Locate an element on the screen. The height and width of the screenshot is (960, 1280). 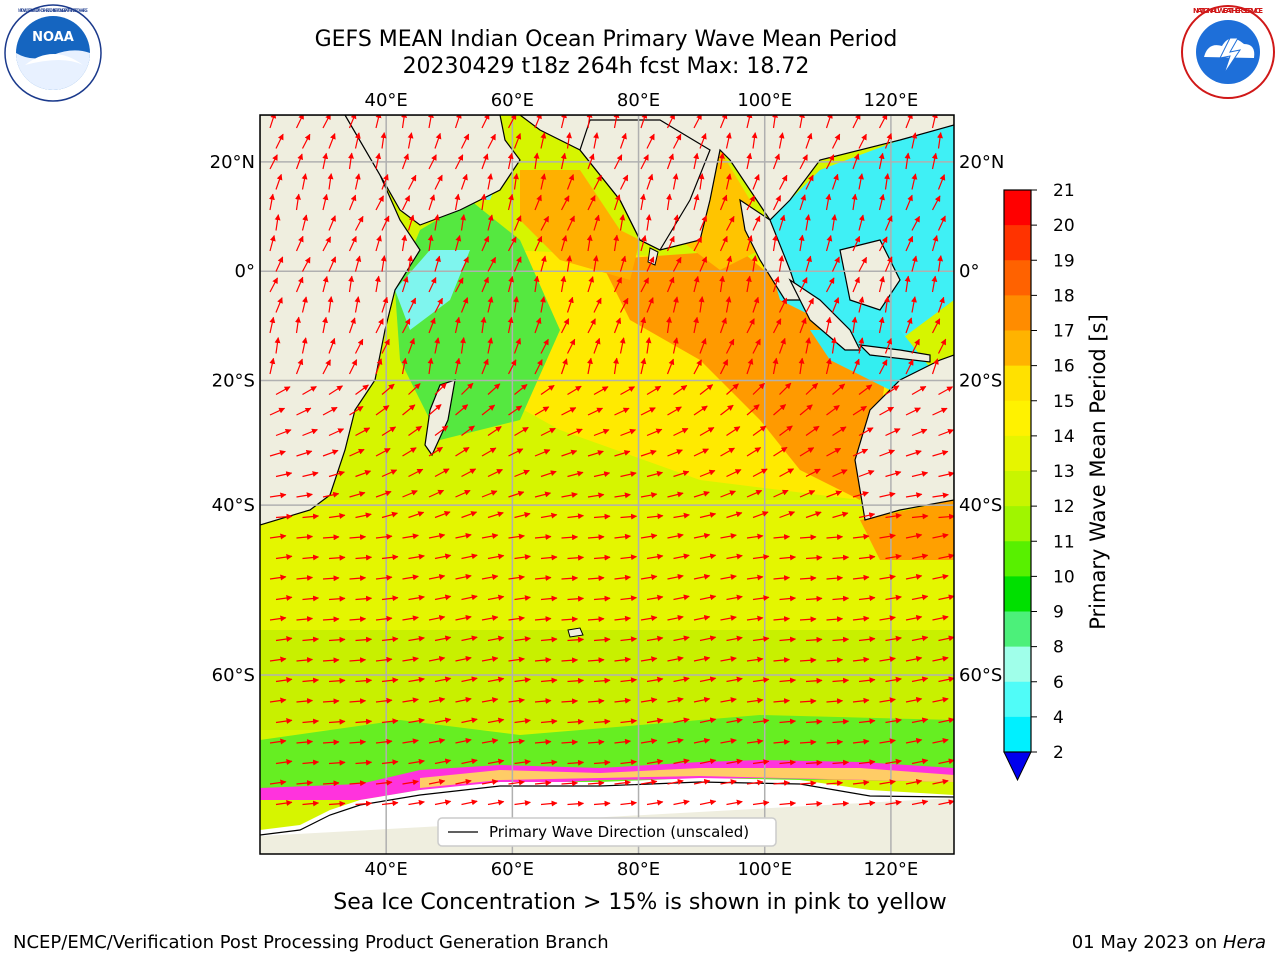
colorbar-tick-label: 2 is located at coordinates (1058, 753).